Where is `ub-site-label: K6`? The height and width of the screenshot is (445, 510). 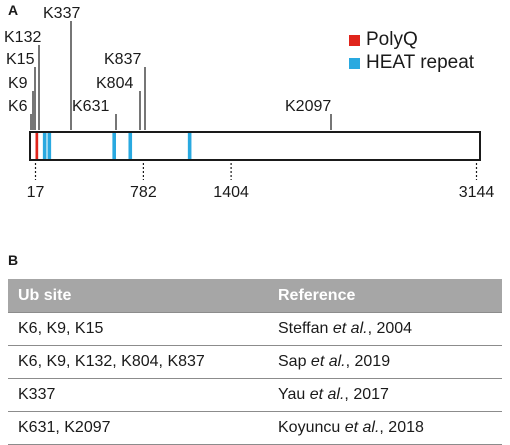
ub-site-label: K6 is located at coordinates (18, 106).